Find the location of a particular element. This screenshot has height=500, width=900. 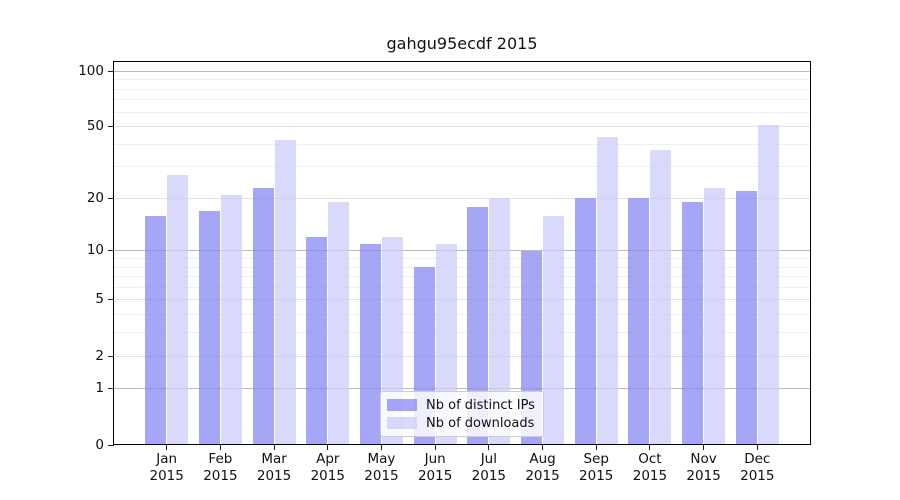

x-axis-tick-label: Aug 2015 is located at coordinates (543, 468).